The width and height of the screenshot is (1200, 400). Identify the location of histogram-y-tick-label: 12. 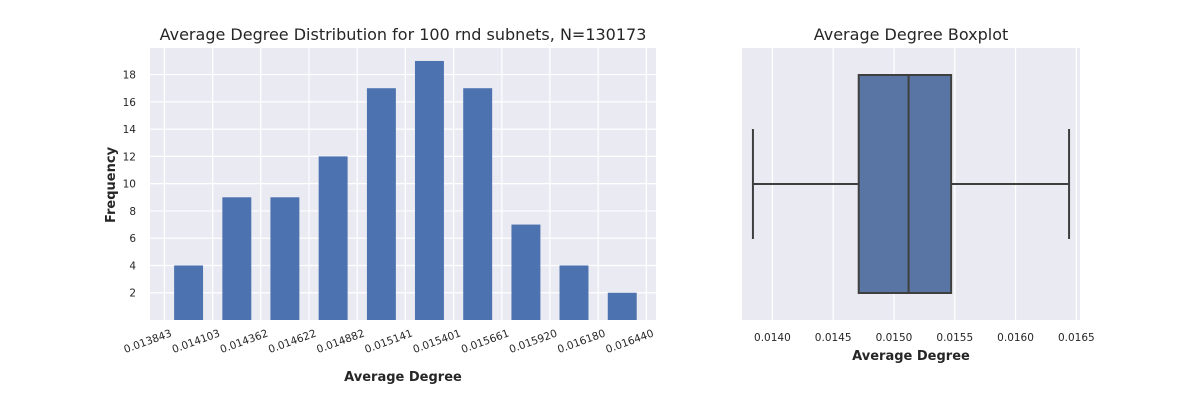
(129, 157).